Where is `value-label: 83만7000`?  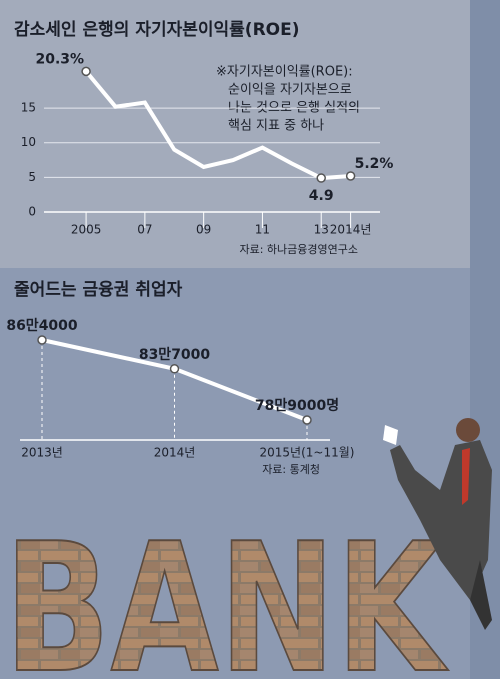
value-label: 83만7000 is located at coordinates (175, 355).